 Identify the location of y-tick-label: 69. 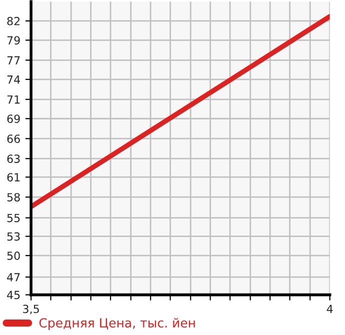
(13, 119).